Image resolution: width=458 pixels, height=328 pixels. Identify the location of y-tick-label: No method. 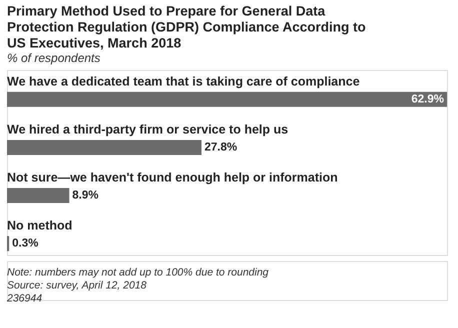
(39, 225).